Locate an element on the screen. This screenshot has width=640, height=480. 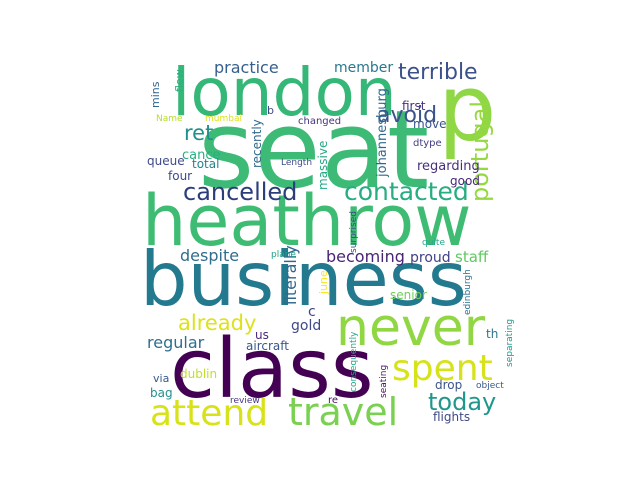
word-june: june is located at coordinates (323, 282).